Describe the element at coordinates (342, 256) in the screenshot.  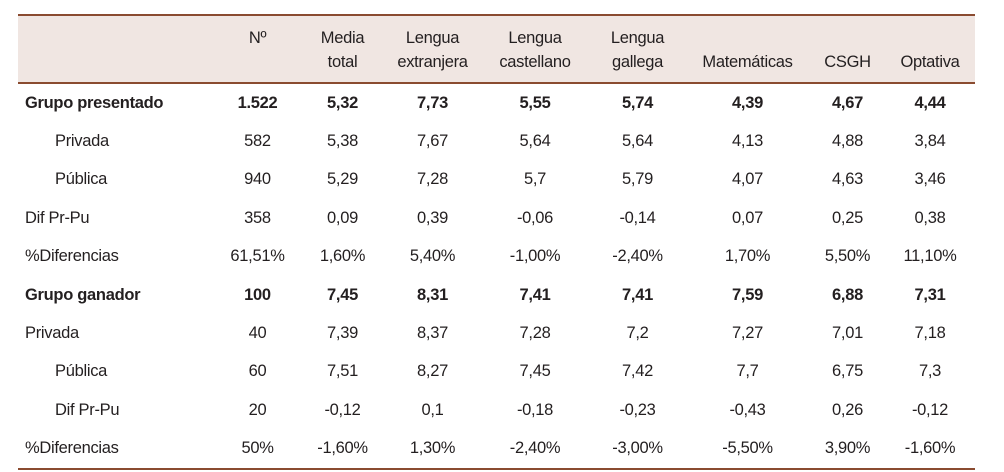
I see `cell-media-total: 1,60%` at that location.